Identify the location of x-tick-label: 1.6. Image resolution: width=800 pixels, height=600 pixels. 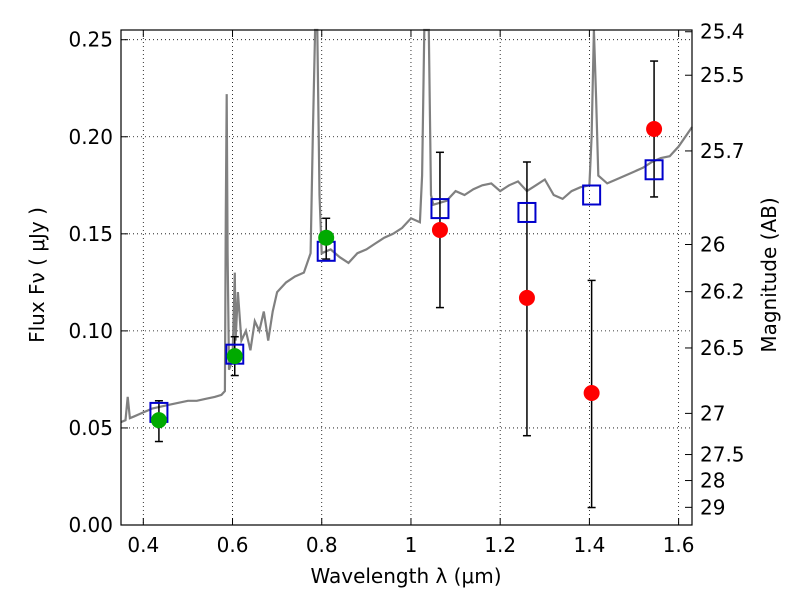
(679, 545).